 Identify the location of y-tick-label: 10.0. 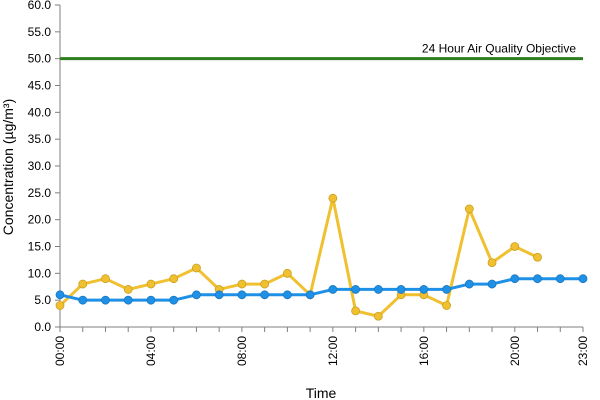
(40, 273).